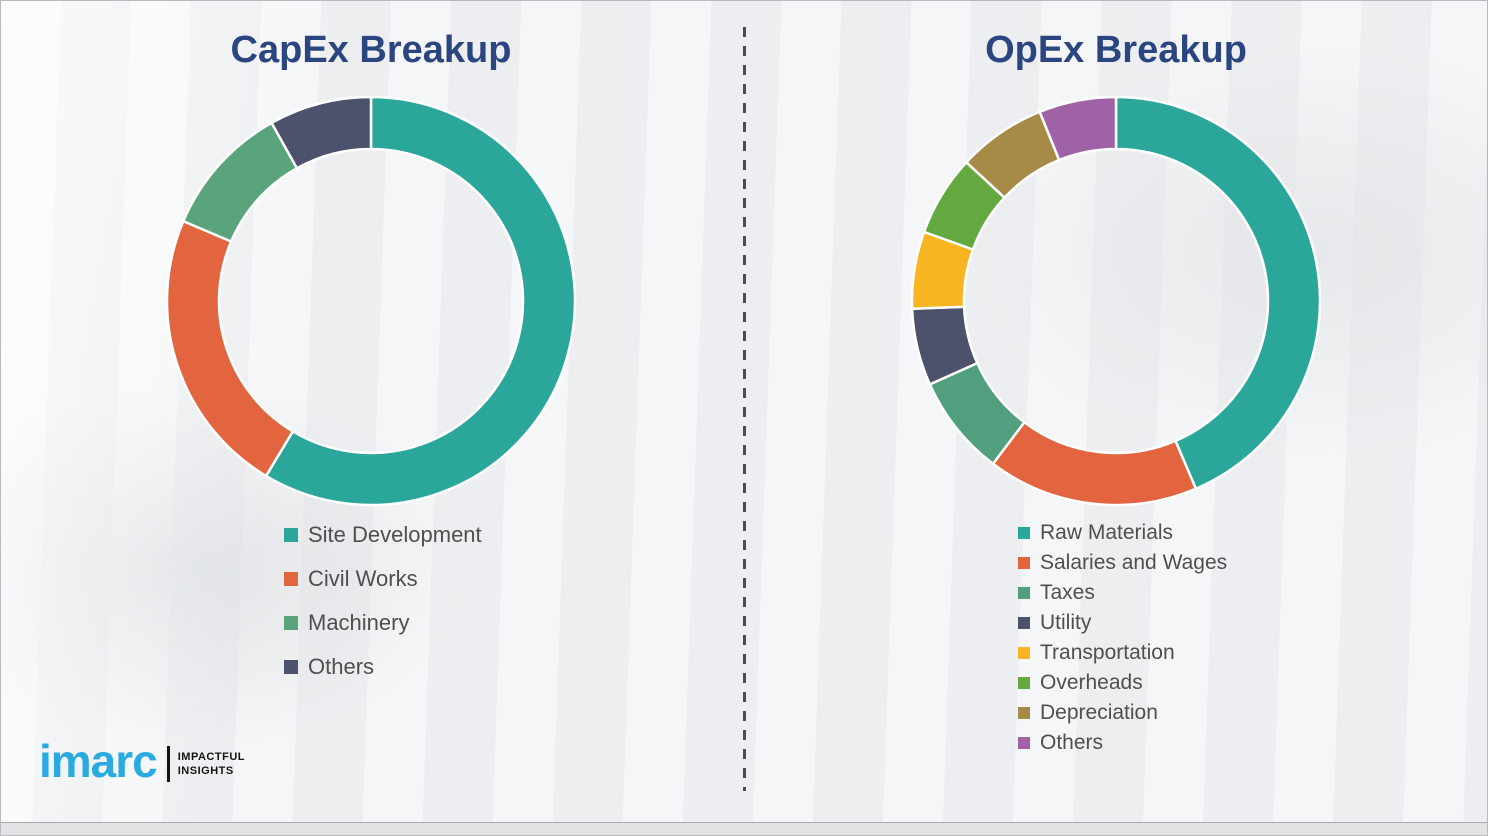 The image size is (1488, 836). Describe the element at coordinates (363, 578) in the screenshot. I see `legend-label-civil-works: Civil Works` at that location.